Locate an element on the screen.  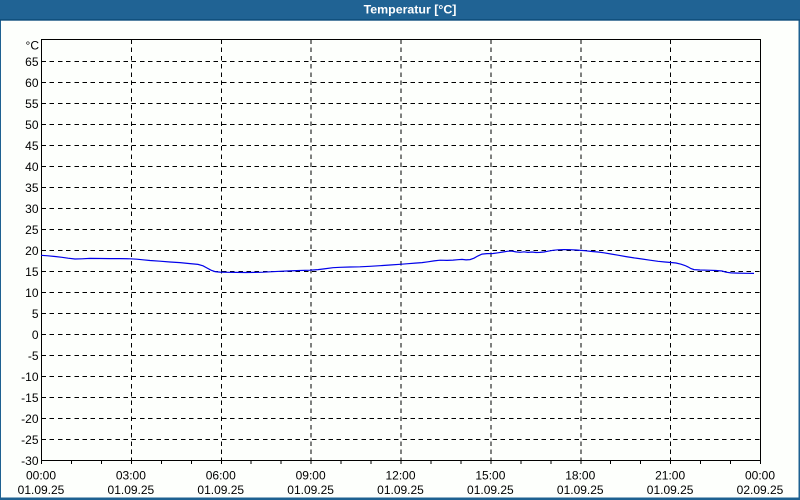
svg-text: -20 is located at coordinates (30, 419).